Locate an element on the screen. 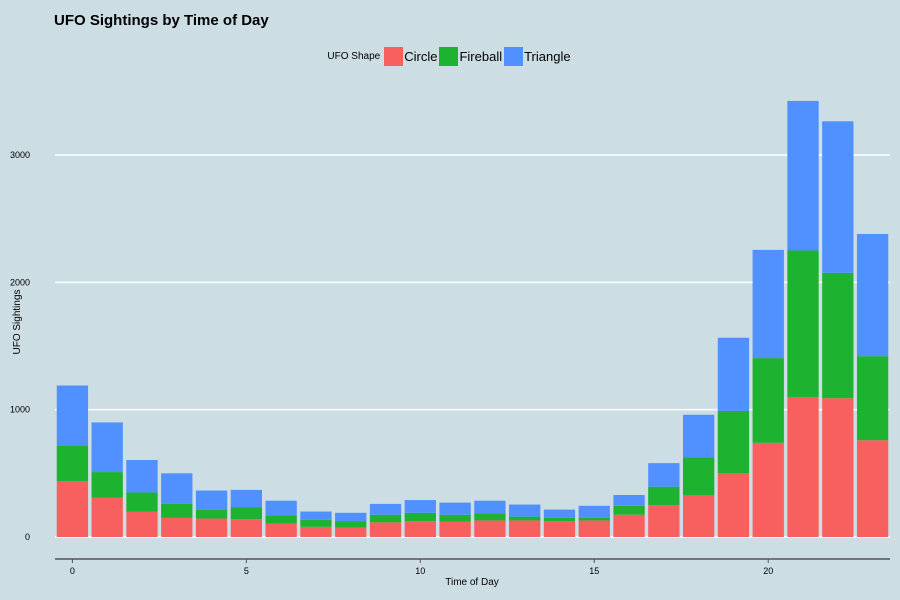 The width and height of the screenshot is (900, 600). legend-item-fireball: Fireball is located at coordinates (470, 56).